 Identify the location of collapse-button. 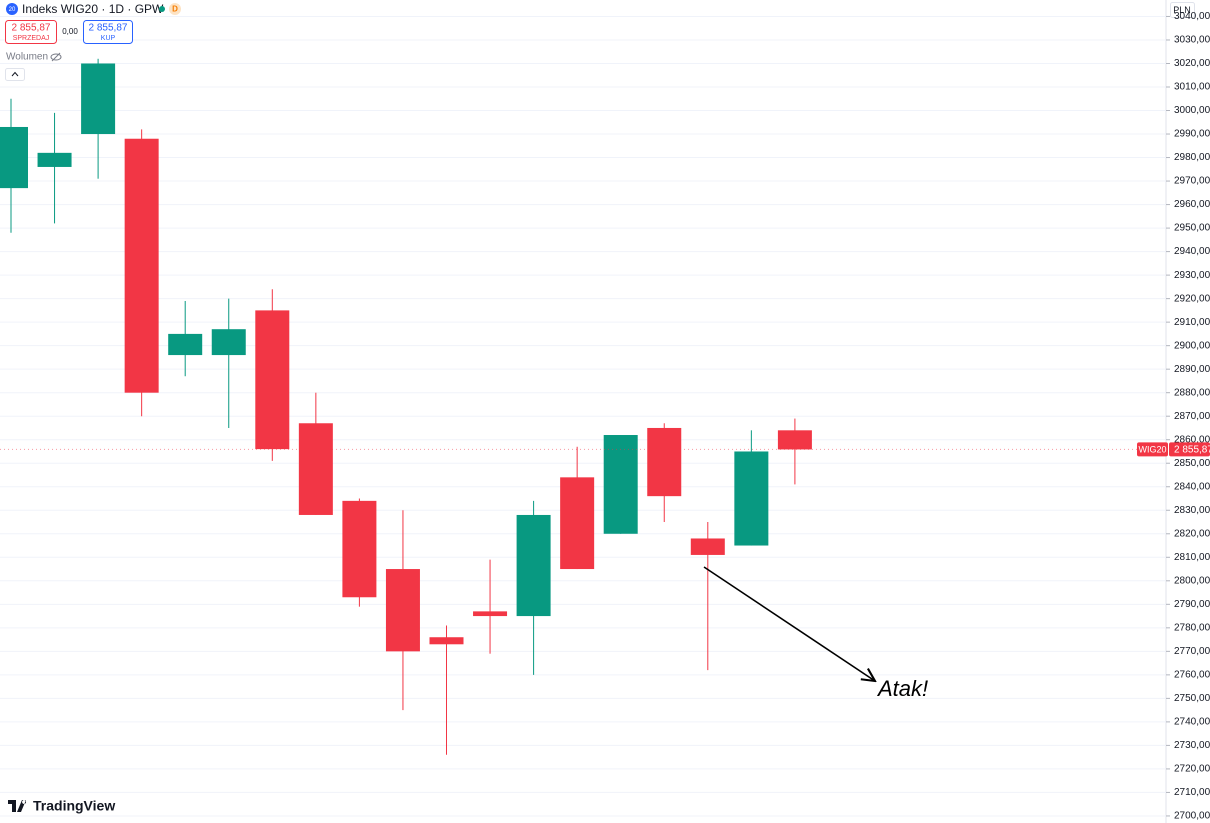
(15, 74).